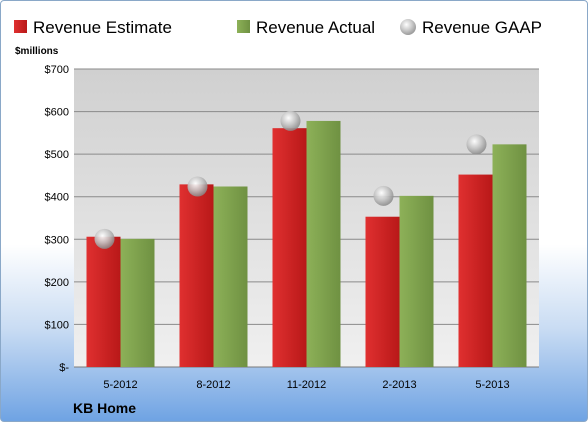  What do you see at coordinates (120, 385) in the screenshot?
I see `x-tick-label: 5-2012` at bounding box center [120, 385].